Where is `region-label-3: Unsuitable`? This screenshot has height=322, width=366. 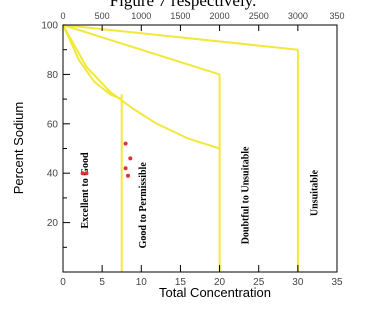
region-label-3: Unsuitable is located at coordinates (314, 192).